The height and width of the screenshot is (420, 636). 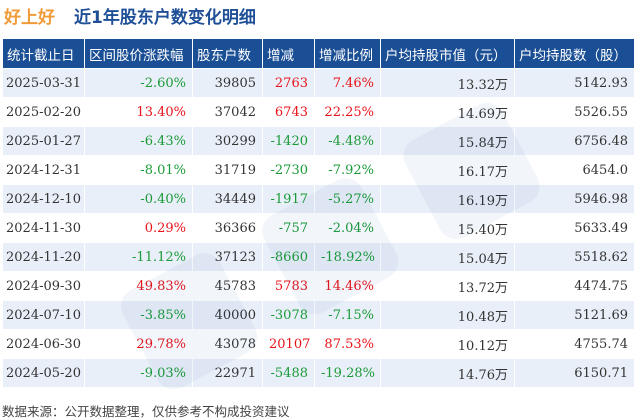 I want to click on cell-price-change: 29.78%, so click(x=138, y=344).